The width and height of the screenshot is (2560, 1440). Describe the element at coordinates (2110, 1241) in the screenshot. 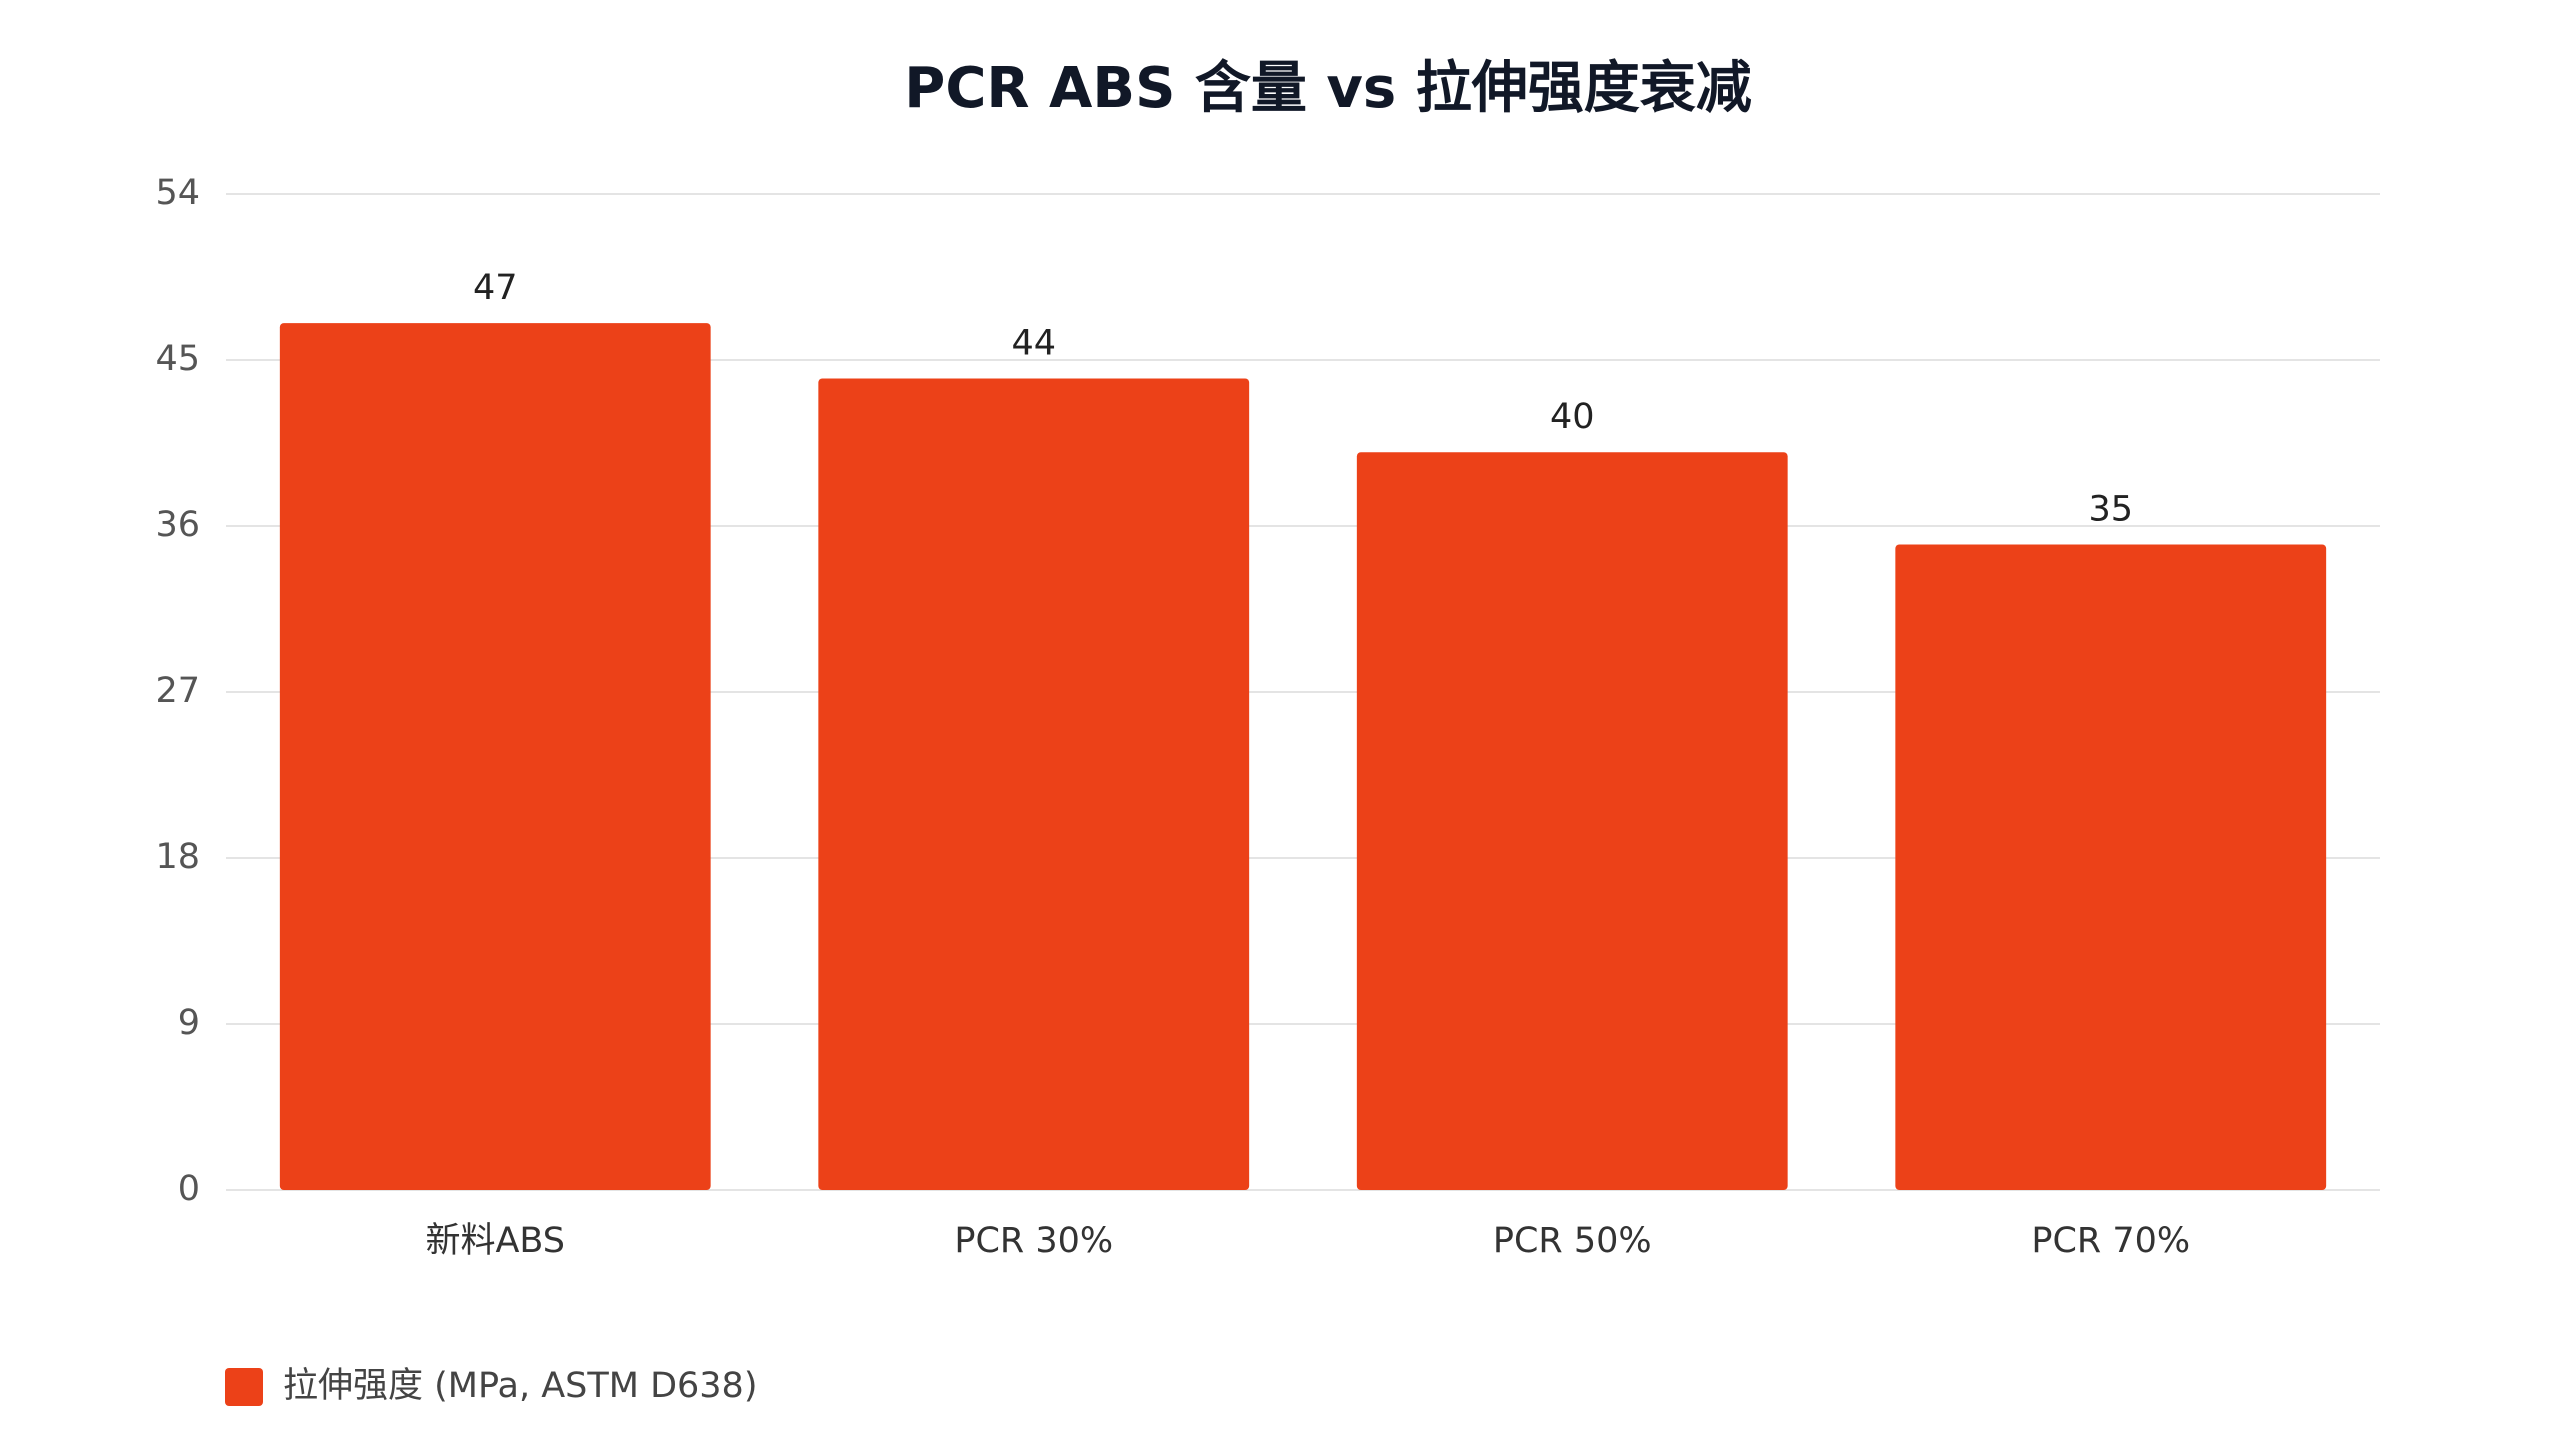

I see `x-tick-label: PCR 70%` at that location.